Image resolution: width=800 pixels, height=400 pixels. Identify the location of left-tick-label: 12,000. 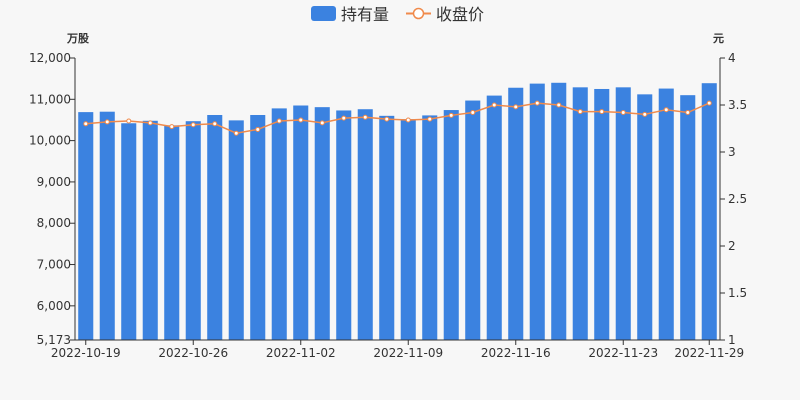
(50, 58).